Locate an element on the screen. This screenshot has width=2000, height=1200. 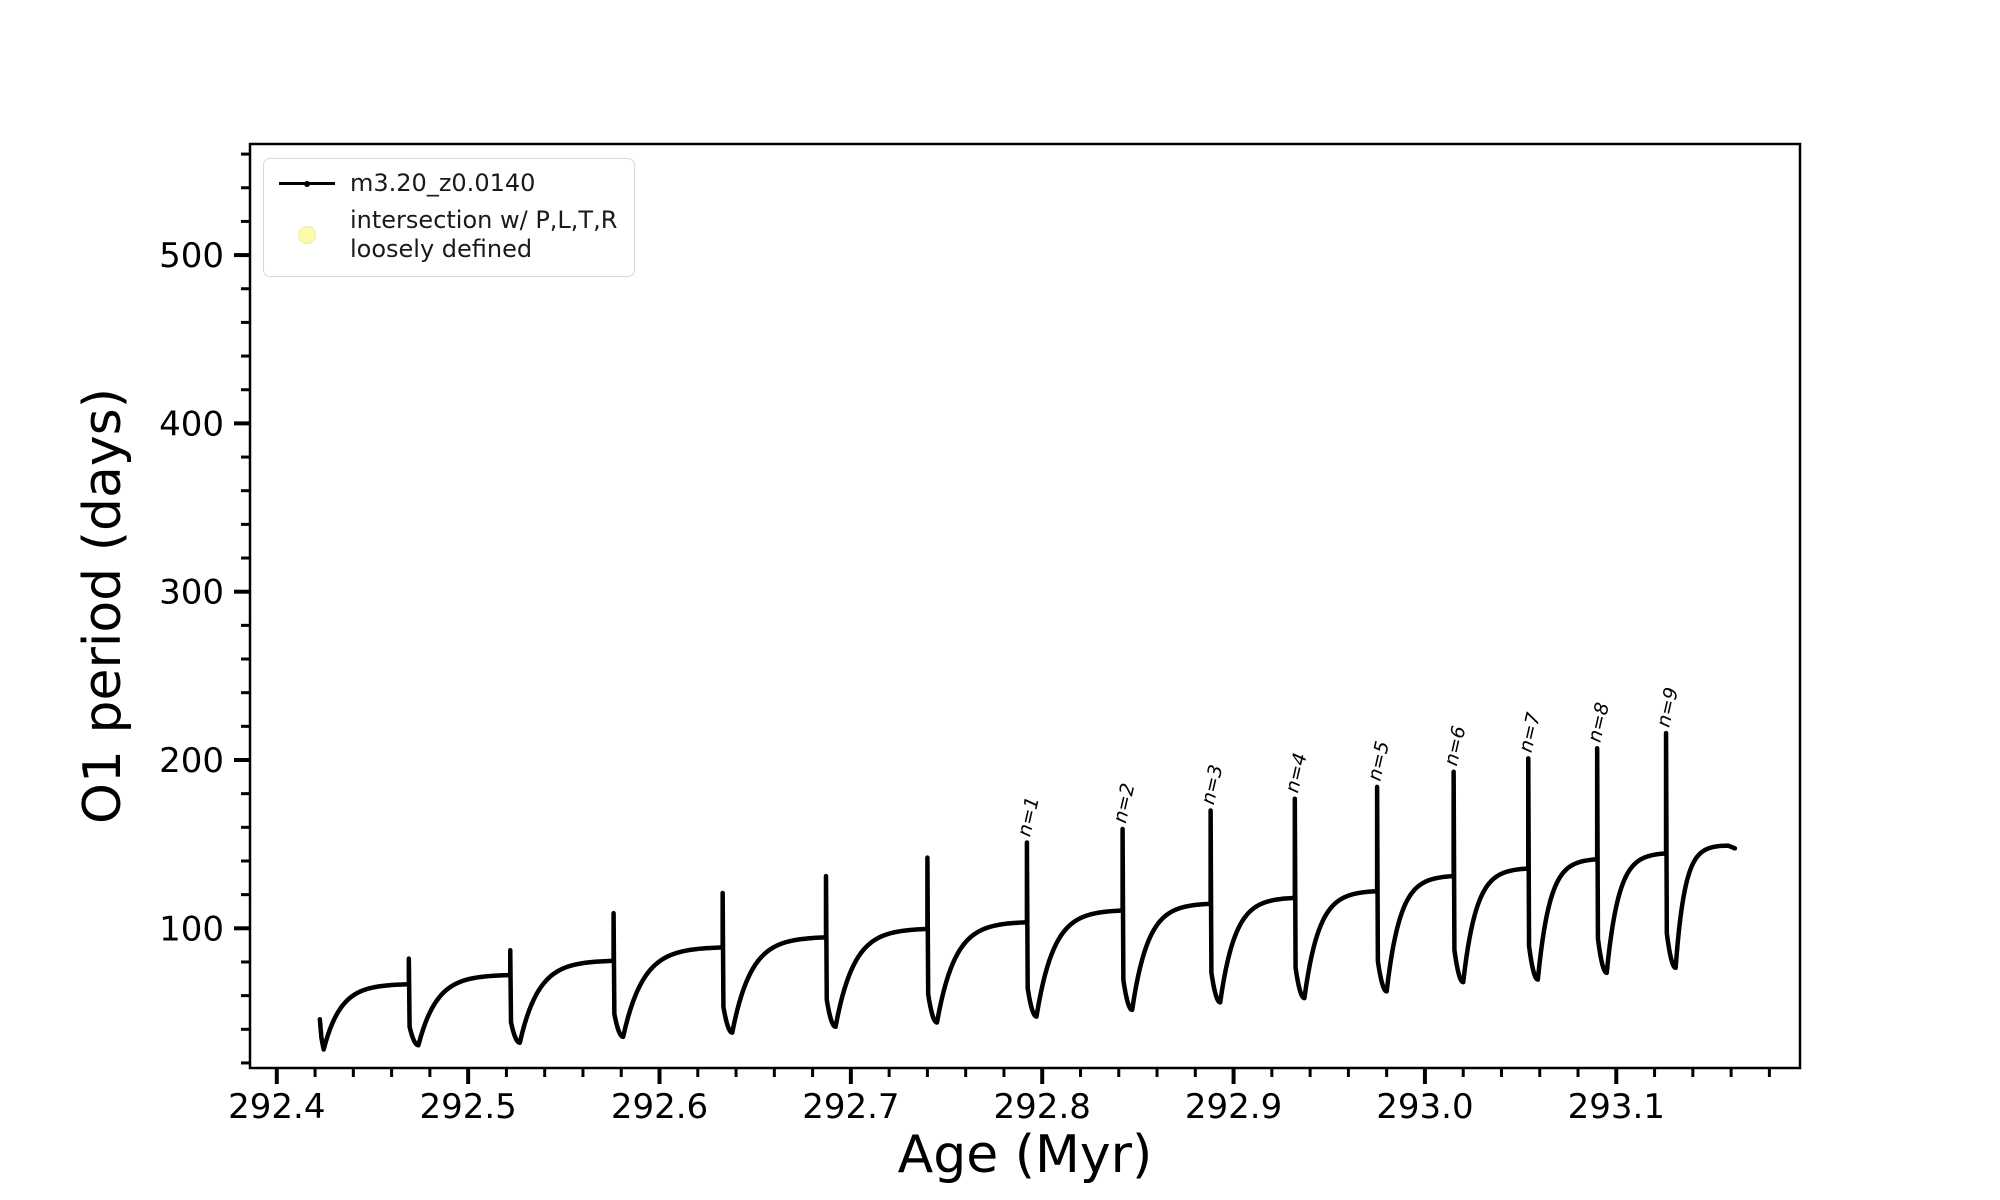
x-tick-label: 292.6 is located at coordinates (659, 1107).